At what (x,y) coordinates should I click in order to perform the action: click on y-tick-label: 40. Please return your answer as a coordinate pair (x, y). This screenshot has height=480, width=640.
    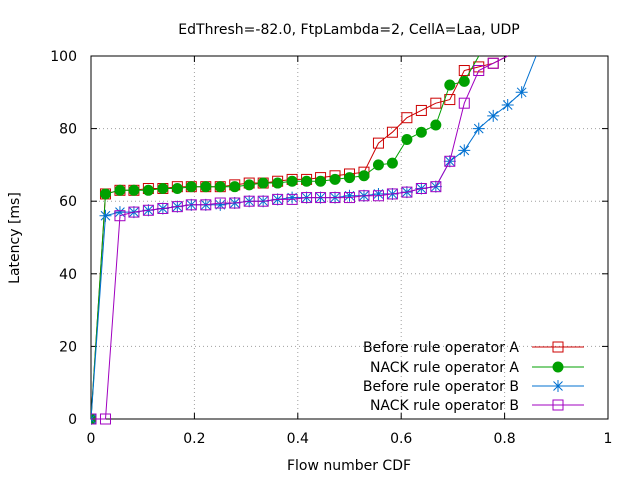
    Looking at the image, I should click on (68, 275).